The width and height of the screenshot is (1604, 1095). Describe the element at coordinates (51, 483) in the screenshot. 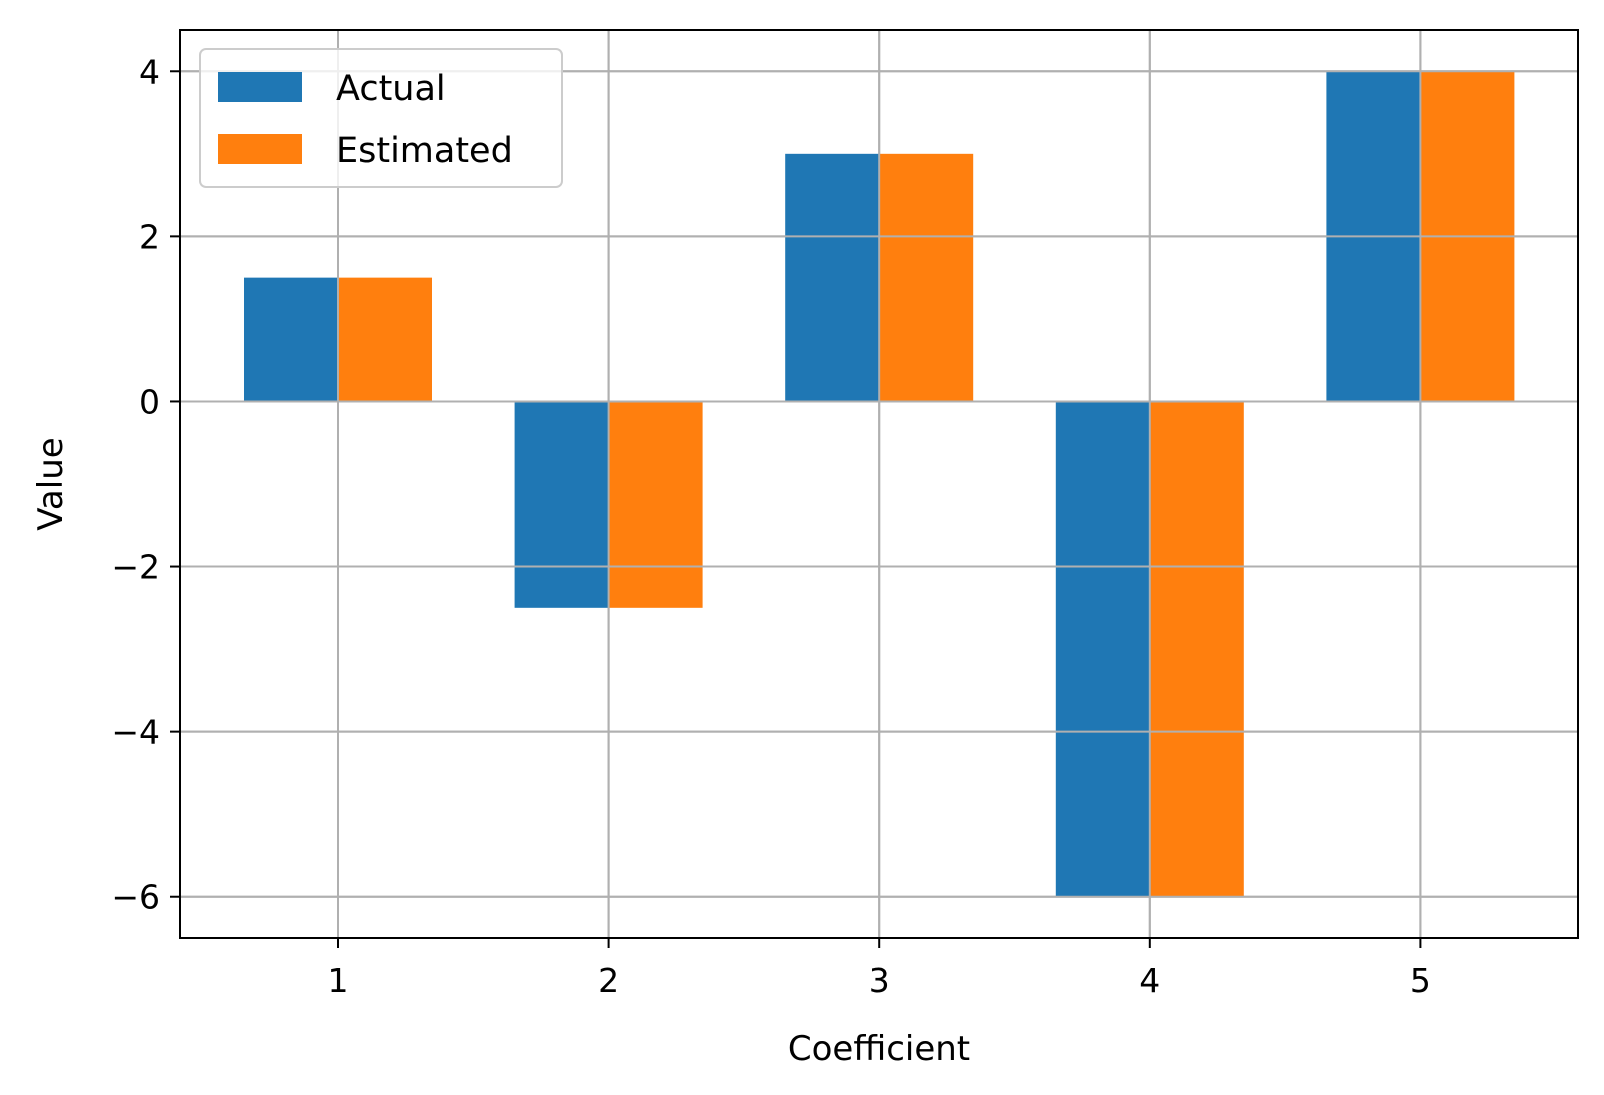

I see `y-axis-label: Value` at that location.